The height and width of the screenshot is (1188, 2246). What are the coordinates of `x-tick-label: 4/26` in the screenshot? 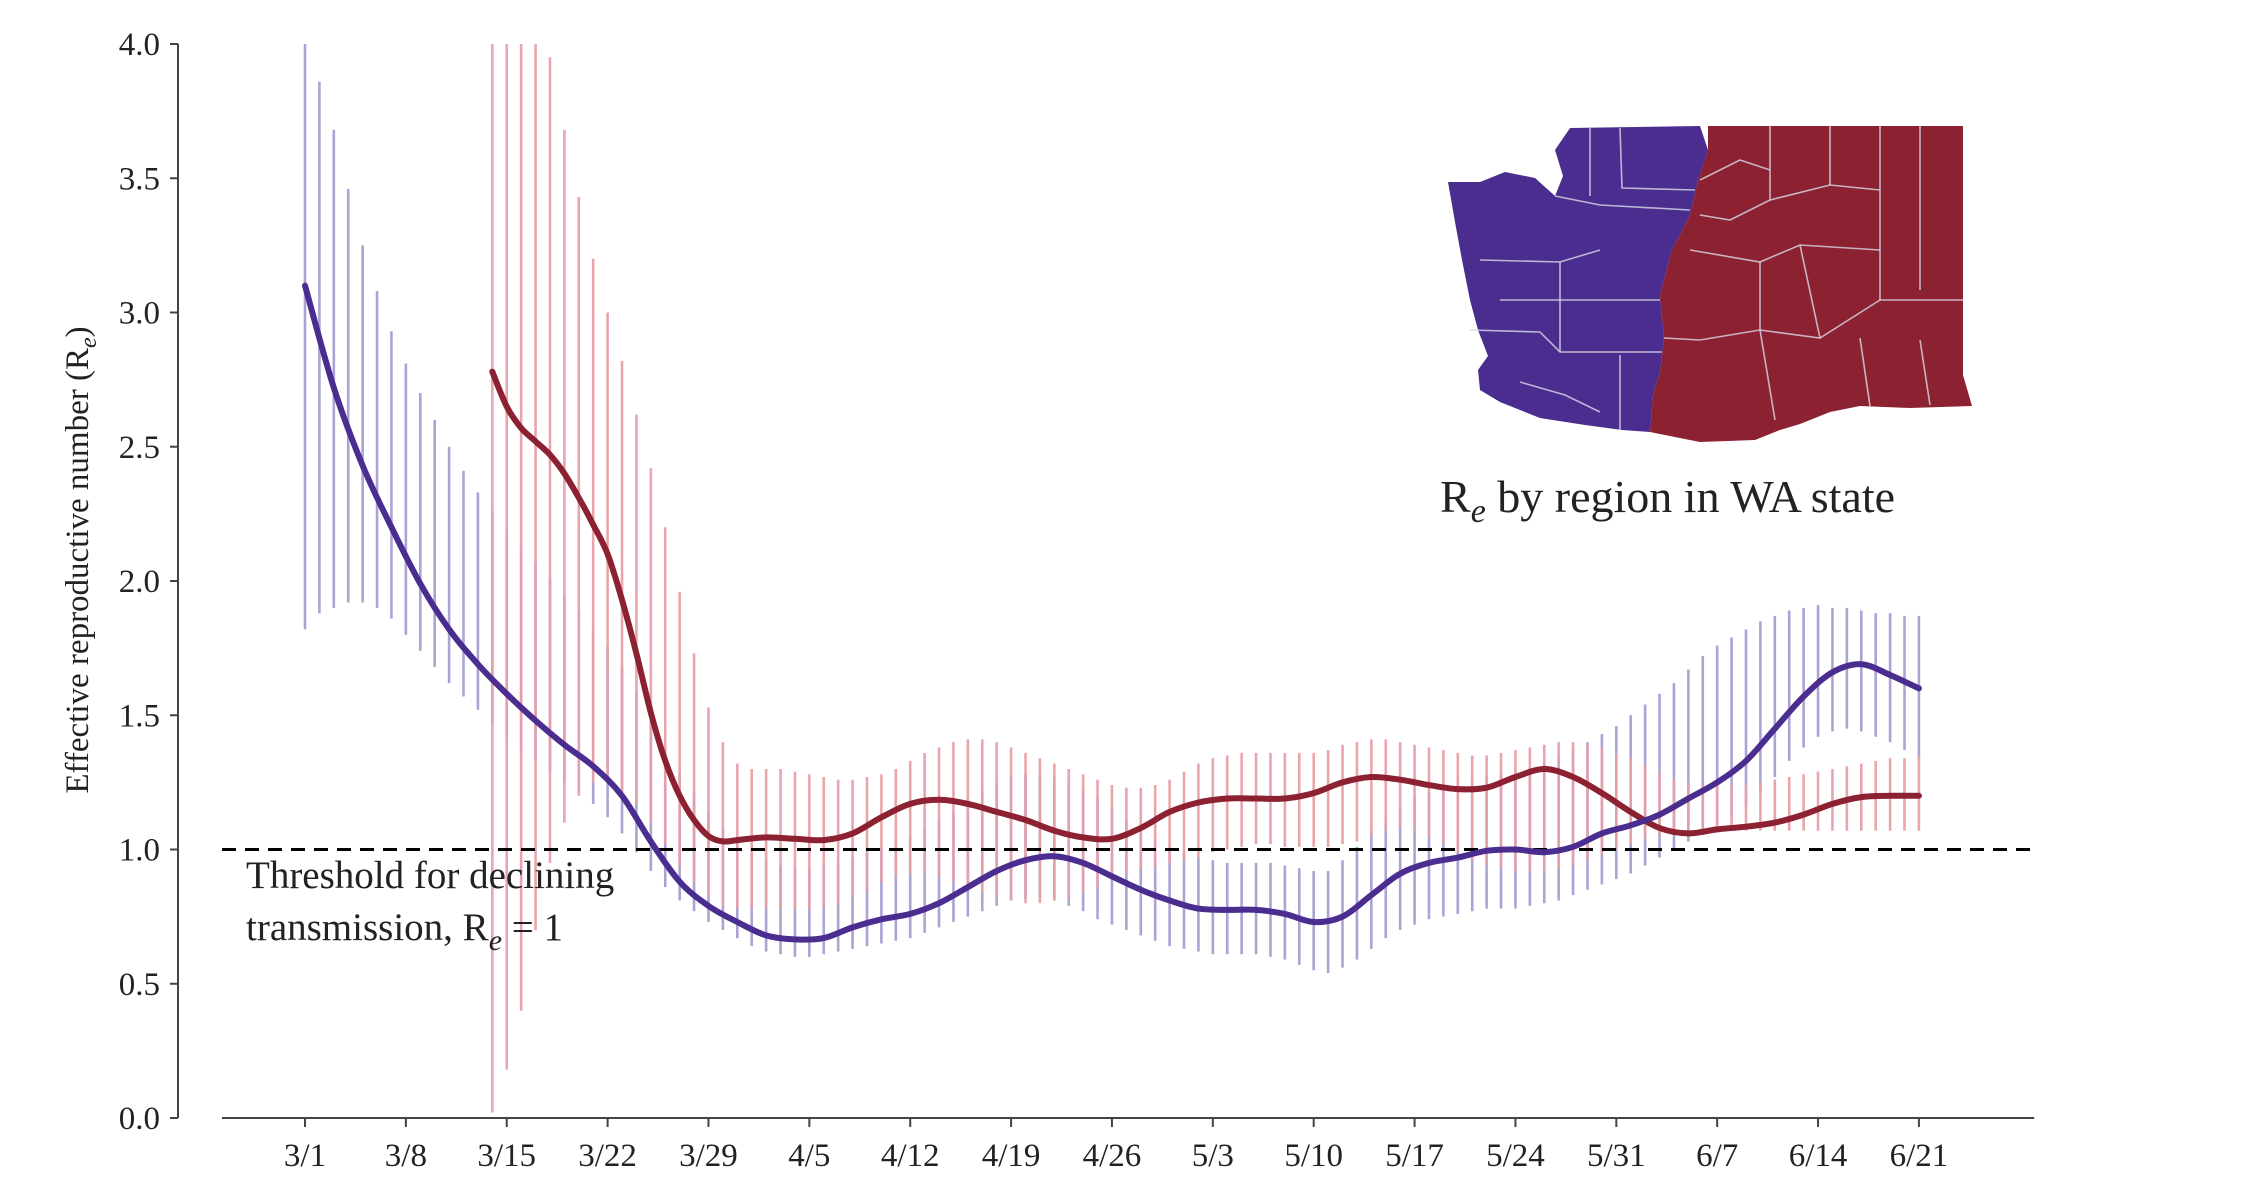 It's located at (1112, 1156).